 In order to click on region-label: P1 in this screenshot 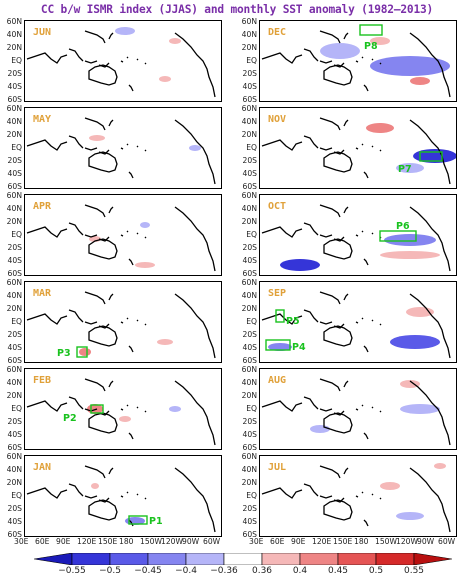, I will do `click(156, 521)`.